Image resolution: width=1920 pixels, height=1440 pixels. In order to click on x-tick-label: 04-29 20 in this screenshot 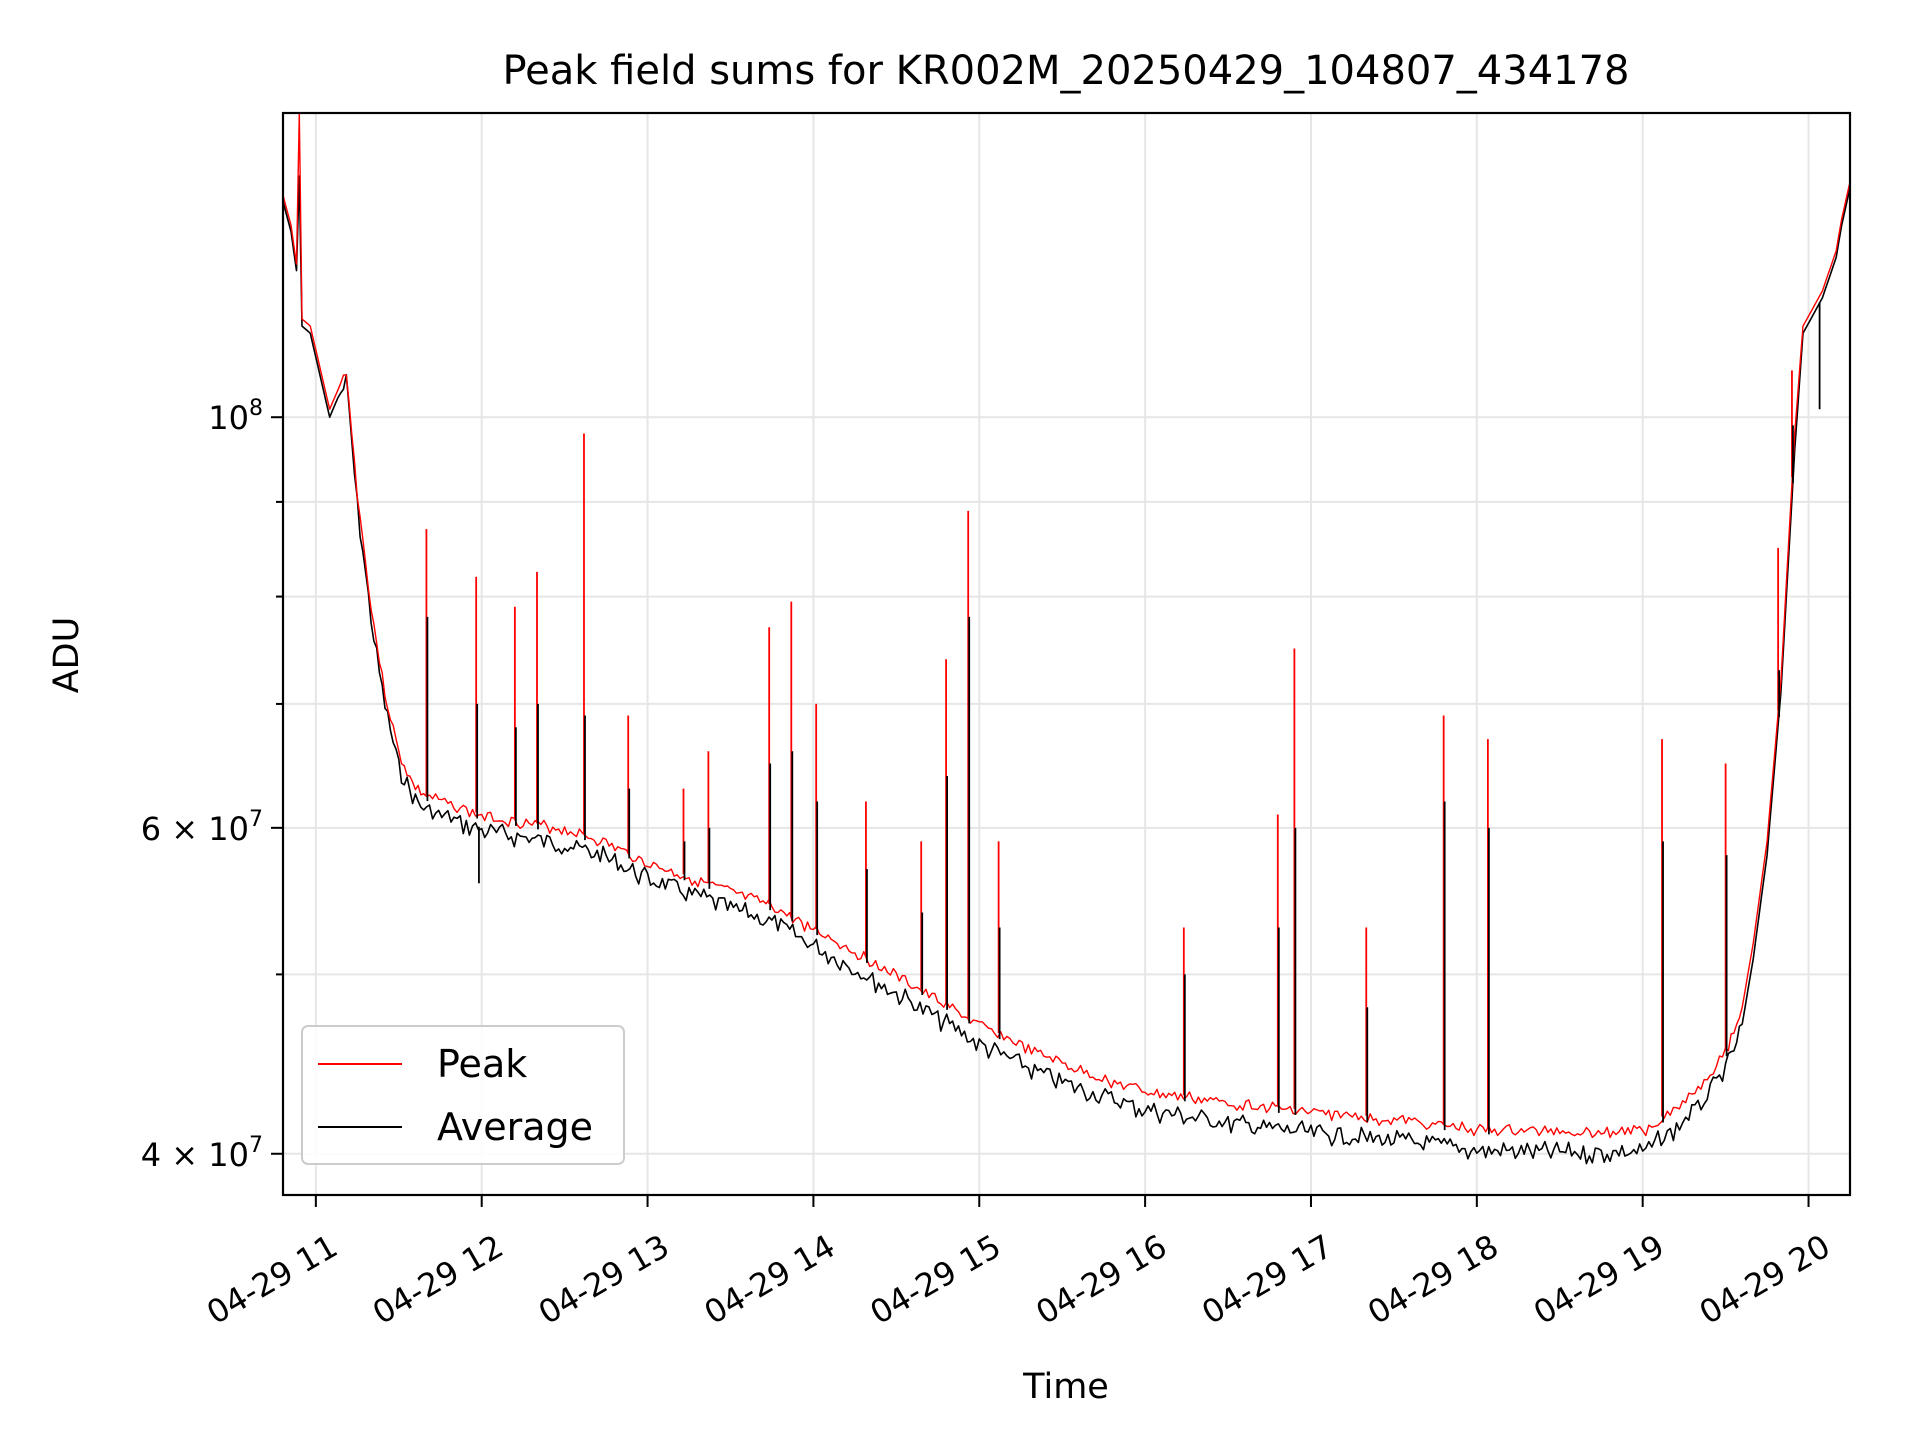, I will do `click(1765, 1279)`.